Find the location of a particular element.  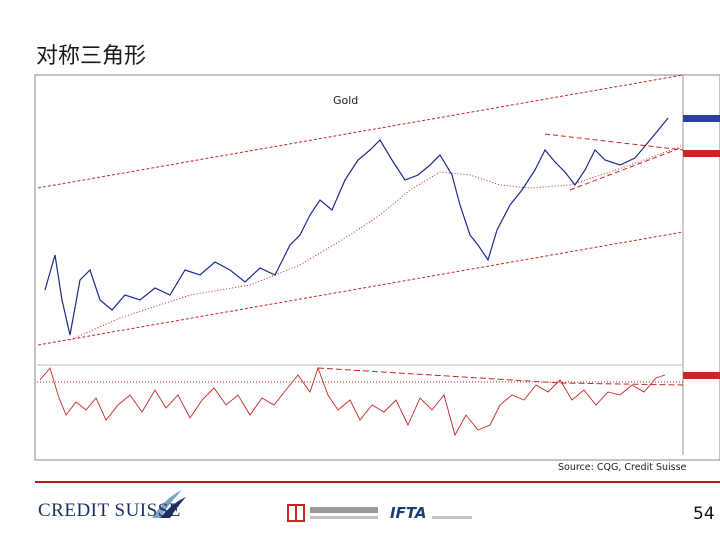

brand-name: CREDIT SUISSE is located at coordinates (109, 510).